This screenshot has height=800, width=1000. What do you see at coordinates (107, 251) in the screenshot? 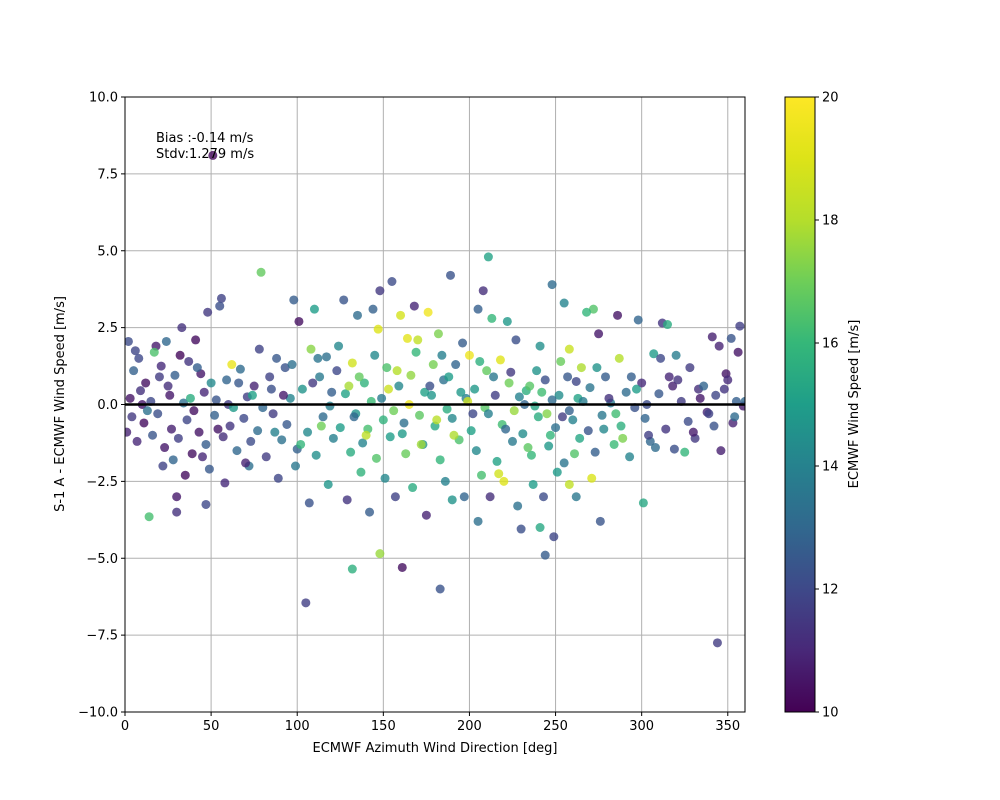
I see `y-tick-label: 5.0` at bounding box center [107, 251].